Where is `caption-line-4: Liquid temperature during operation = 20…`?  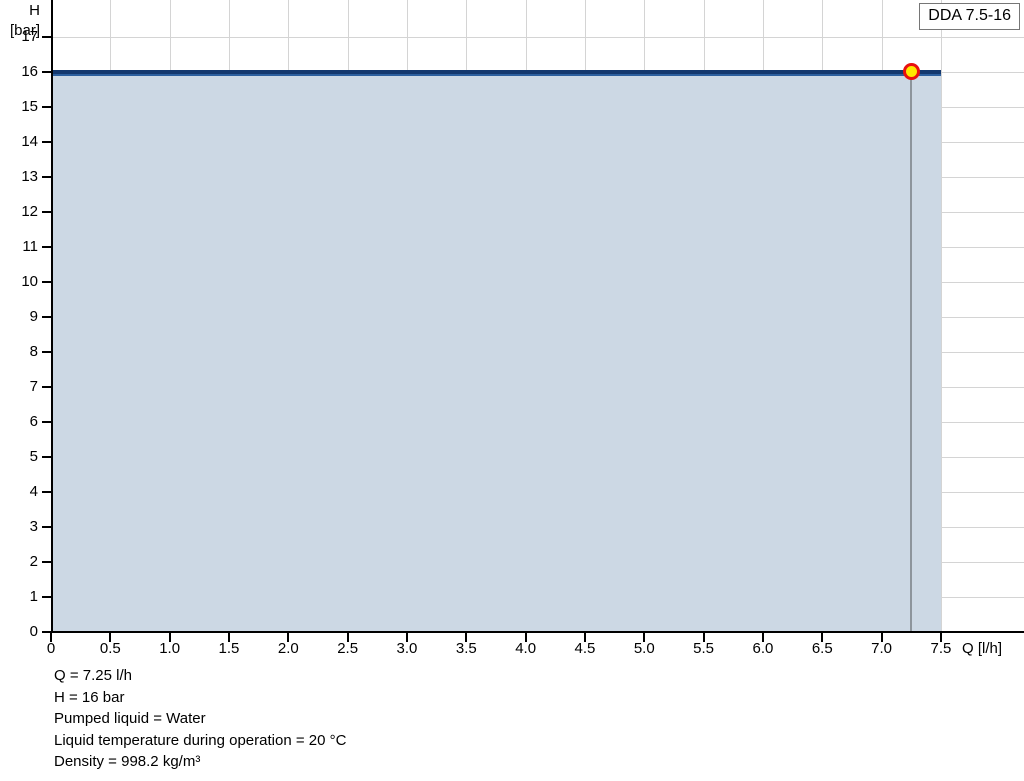
caption-line-4: Liquid temperature during operation = 20… is located at coordinates (200, 740).